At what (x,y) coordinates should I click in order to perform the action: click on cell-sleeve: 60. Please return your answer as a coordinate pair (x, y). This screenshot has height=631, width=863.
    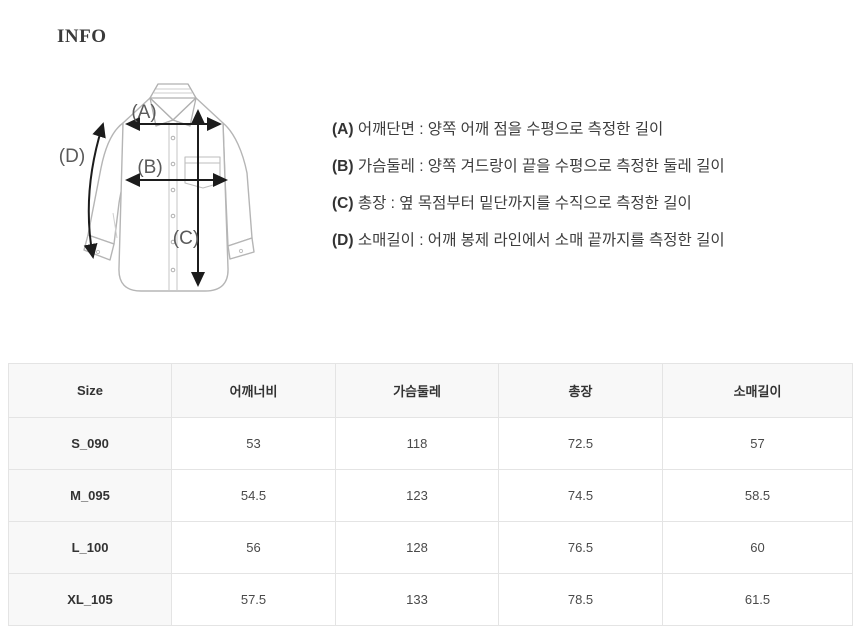
    Looking at the image, I should click on (757, 547).